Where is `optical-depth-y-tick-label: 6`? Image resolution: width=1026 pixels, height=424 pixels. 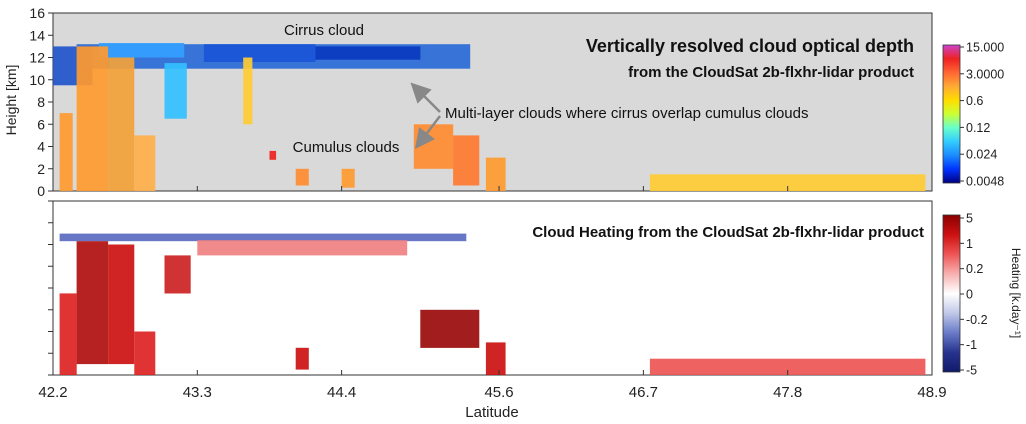
optical-depth-y-tick-label: 6 is located at coordinates (41, 124).